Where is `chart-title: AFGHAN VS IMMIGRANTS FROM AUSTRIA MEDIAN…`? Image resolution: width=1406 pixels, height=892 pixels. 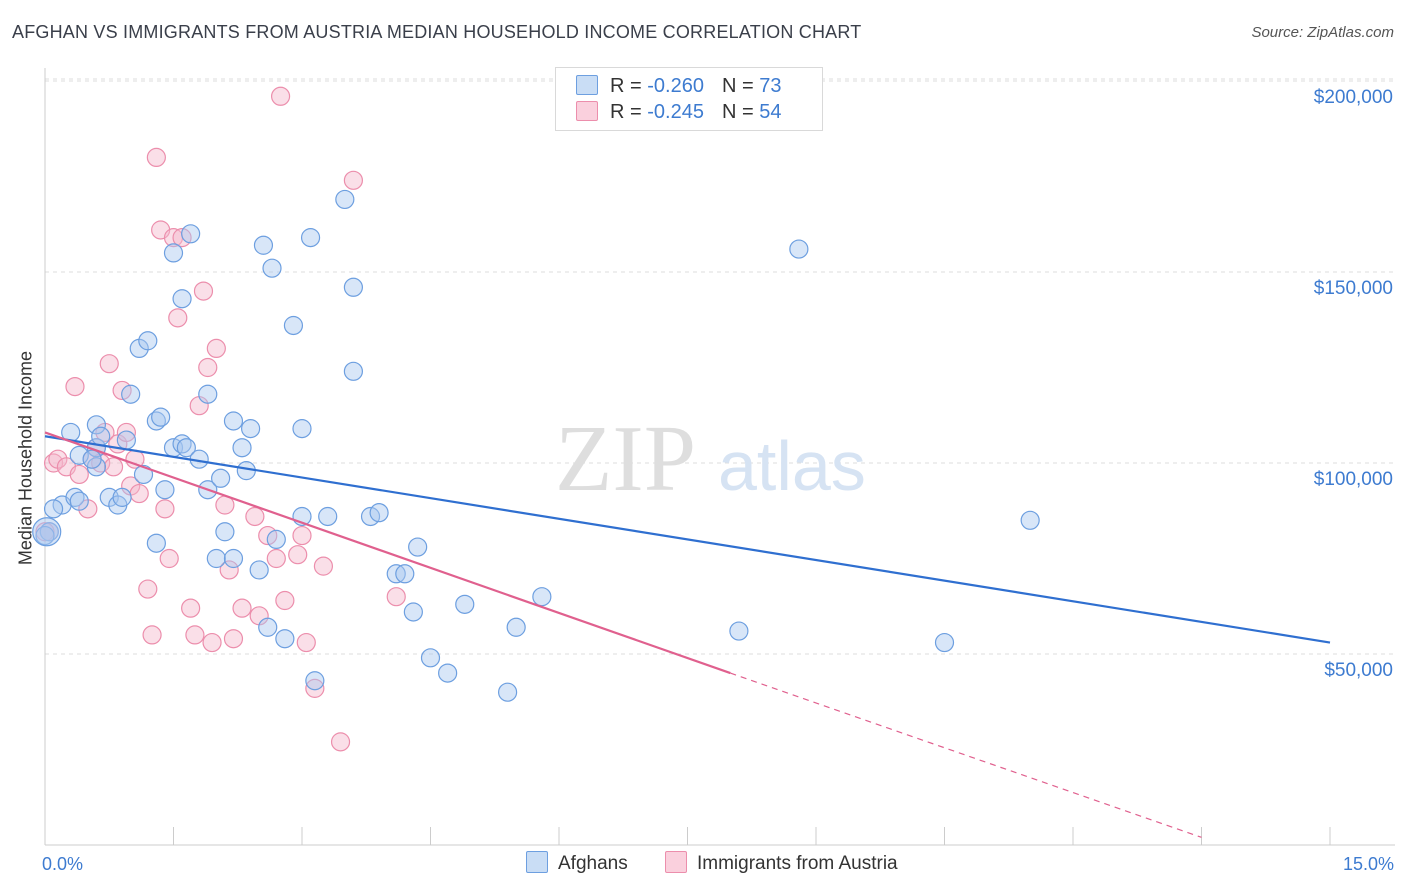
chart-title: AFGHAN VS IMMIGRANTS FROM AUSTRIA MEDIAN… is located at coordinates (437, 32).